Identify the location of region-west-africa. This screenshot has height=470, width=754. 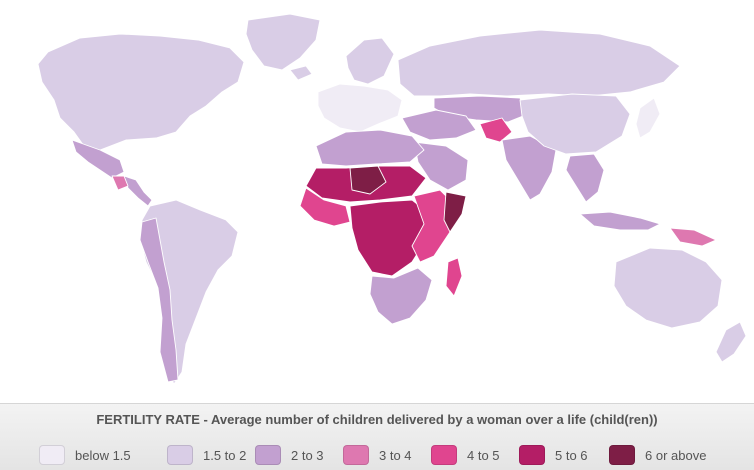
(325, 207).